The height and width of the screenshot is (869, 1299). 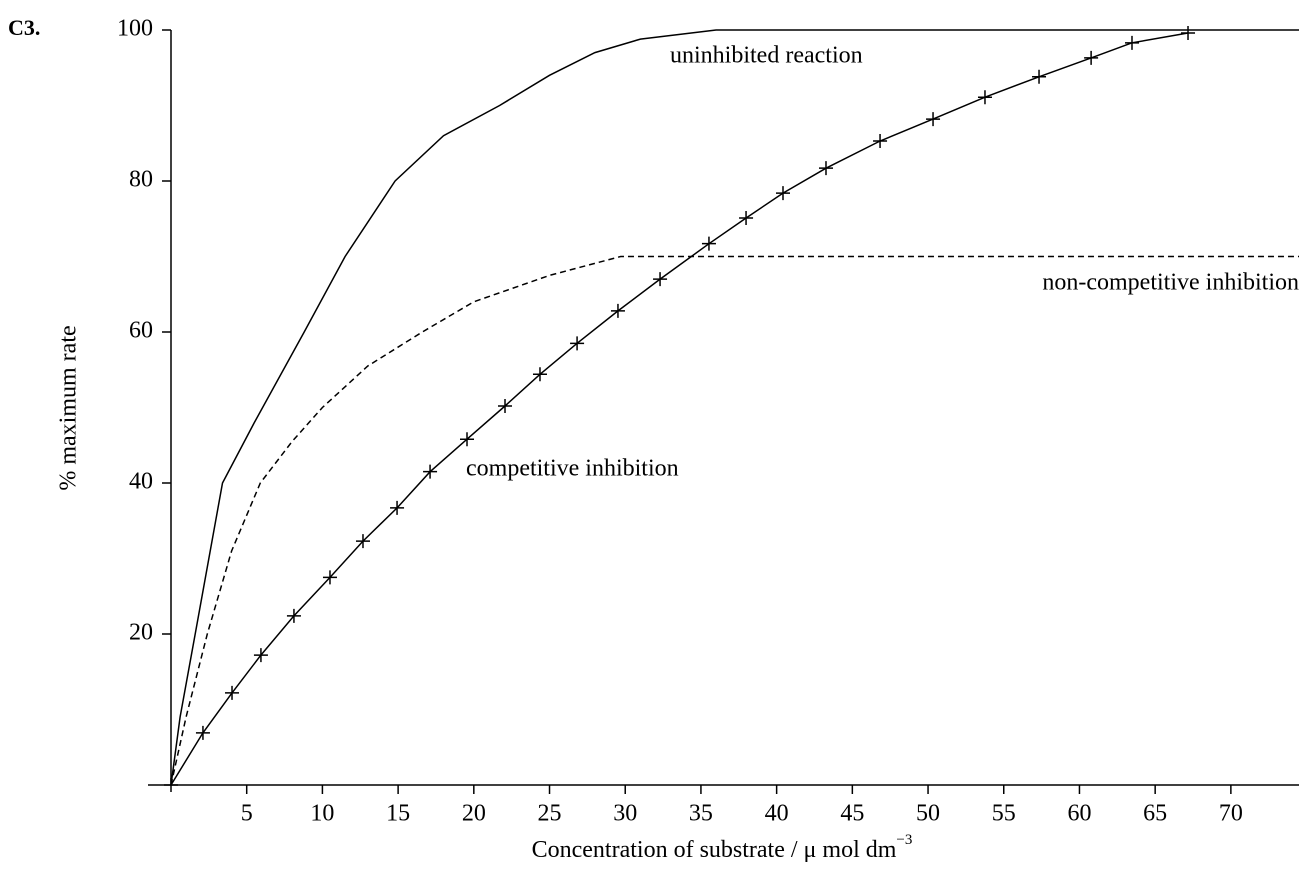 I want to click on question-label: C3., so click(x=24, y=27).